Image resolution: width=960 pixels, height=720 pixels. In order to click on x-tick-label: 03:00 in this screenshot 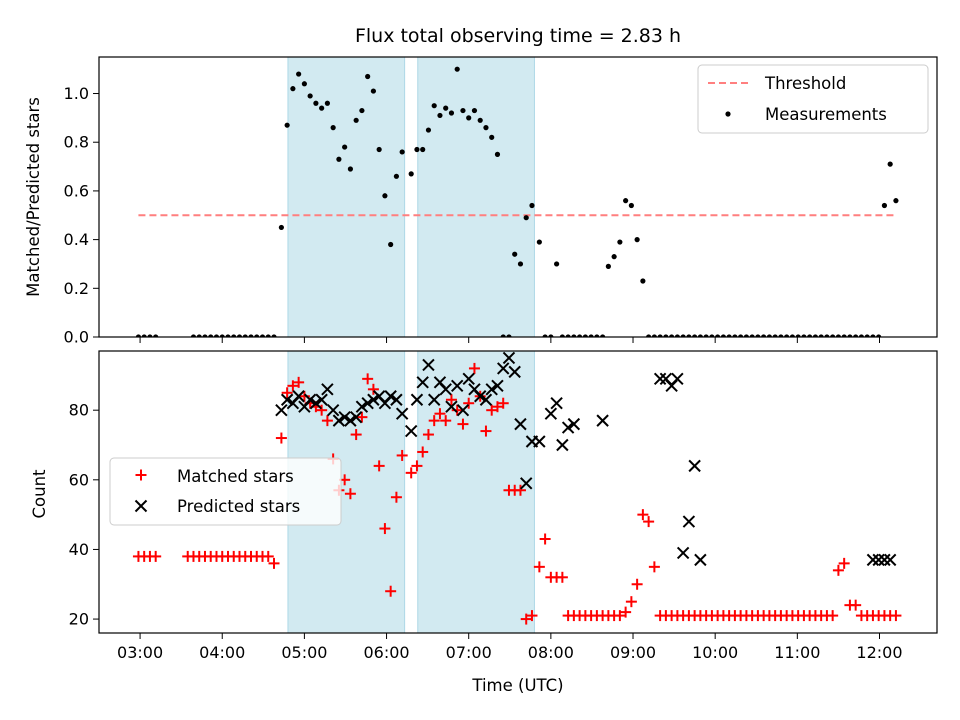, I will do `click(140, 652)`.